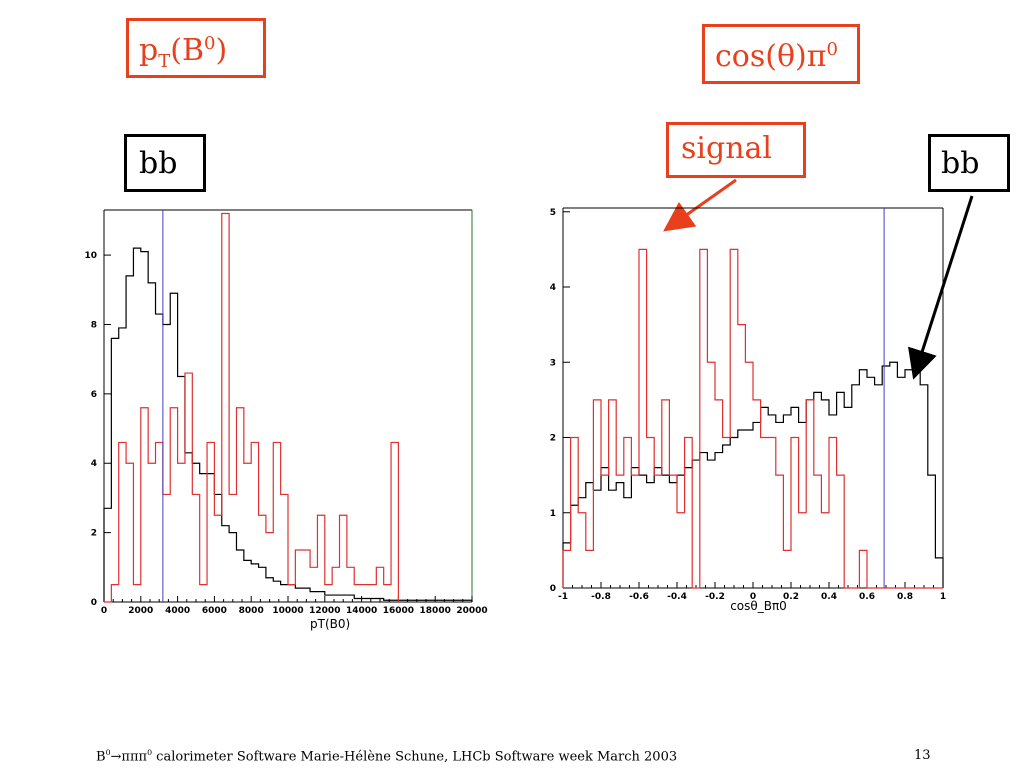 The width and height of the screenshot is (1024, 768). Describe the element at coordinates (94, 603) in the screenshot. I see `left-y-tick-label: 0` at that location.